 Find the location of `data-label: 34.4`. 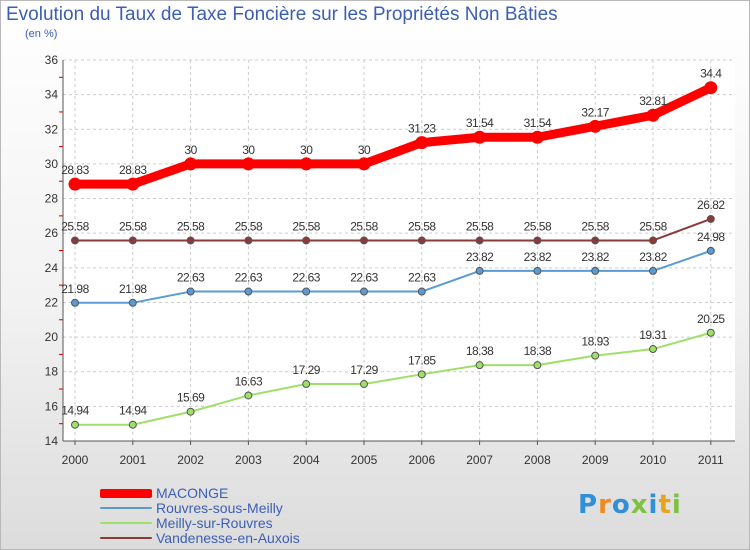

data-label: 34.4 is located at coordinates (711, 74).